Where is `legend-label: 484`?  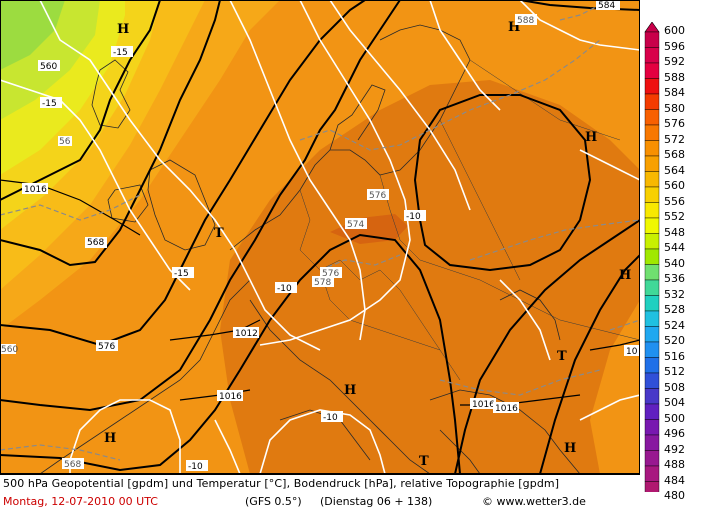 legend-label: 484 is located at coordinates (674, 480).